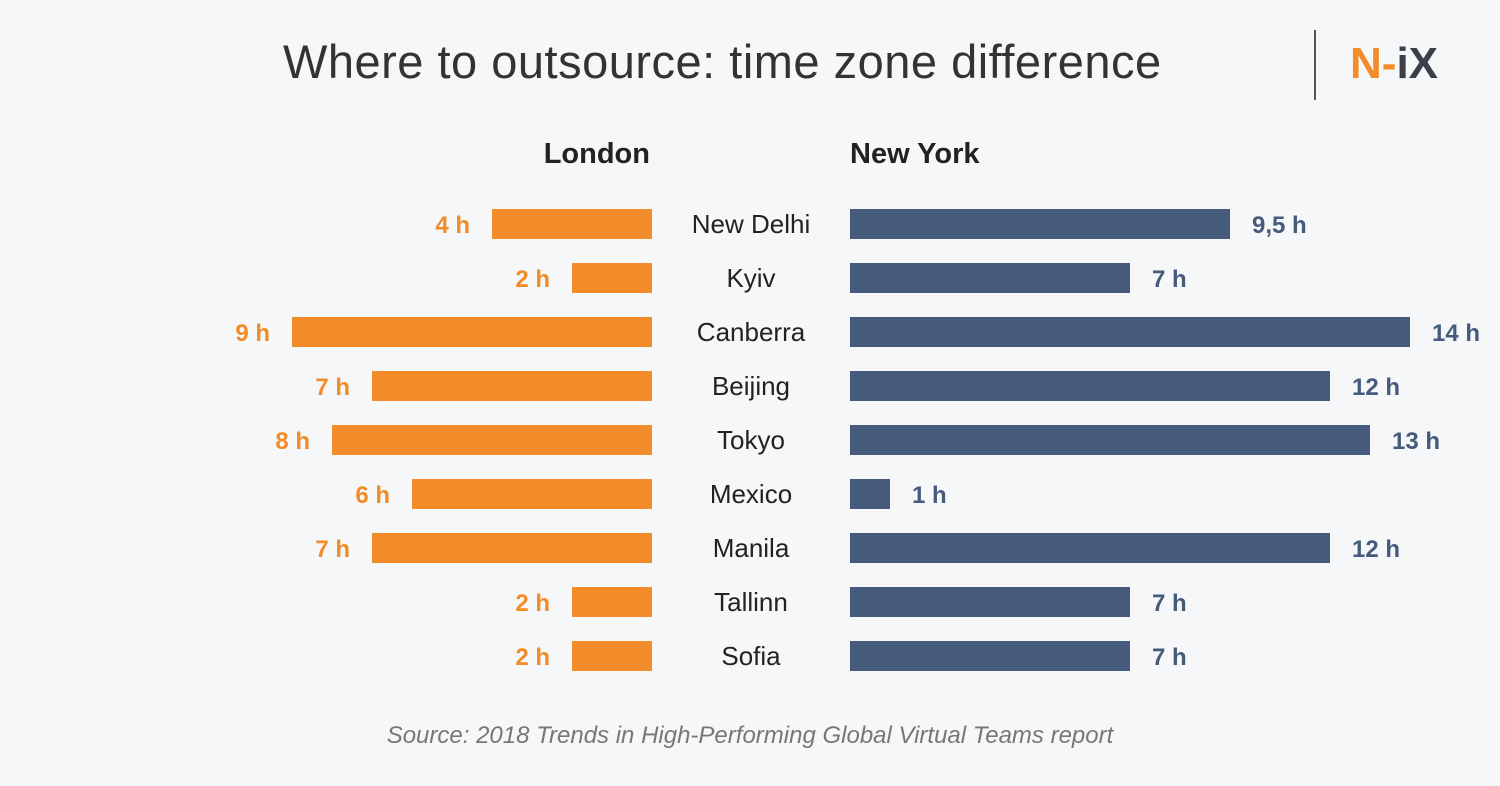 The width and height of the screenshot is (1500, 786). What do you see at coordinates (292, 441) in the screenshot?
I see `value-label-london-tokyo: 8 h` at bounding box center [292, 441].